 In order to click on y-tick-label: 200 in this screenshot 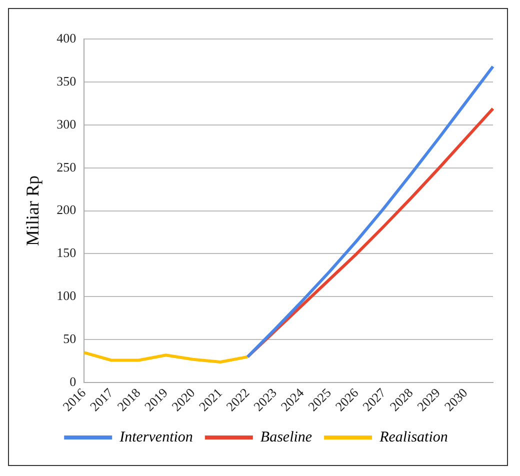, I will do `click(66, 210)`.